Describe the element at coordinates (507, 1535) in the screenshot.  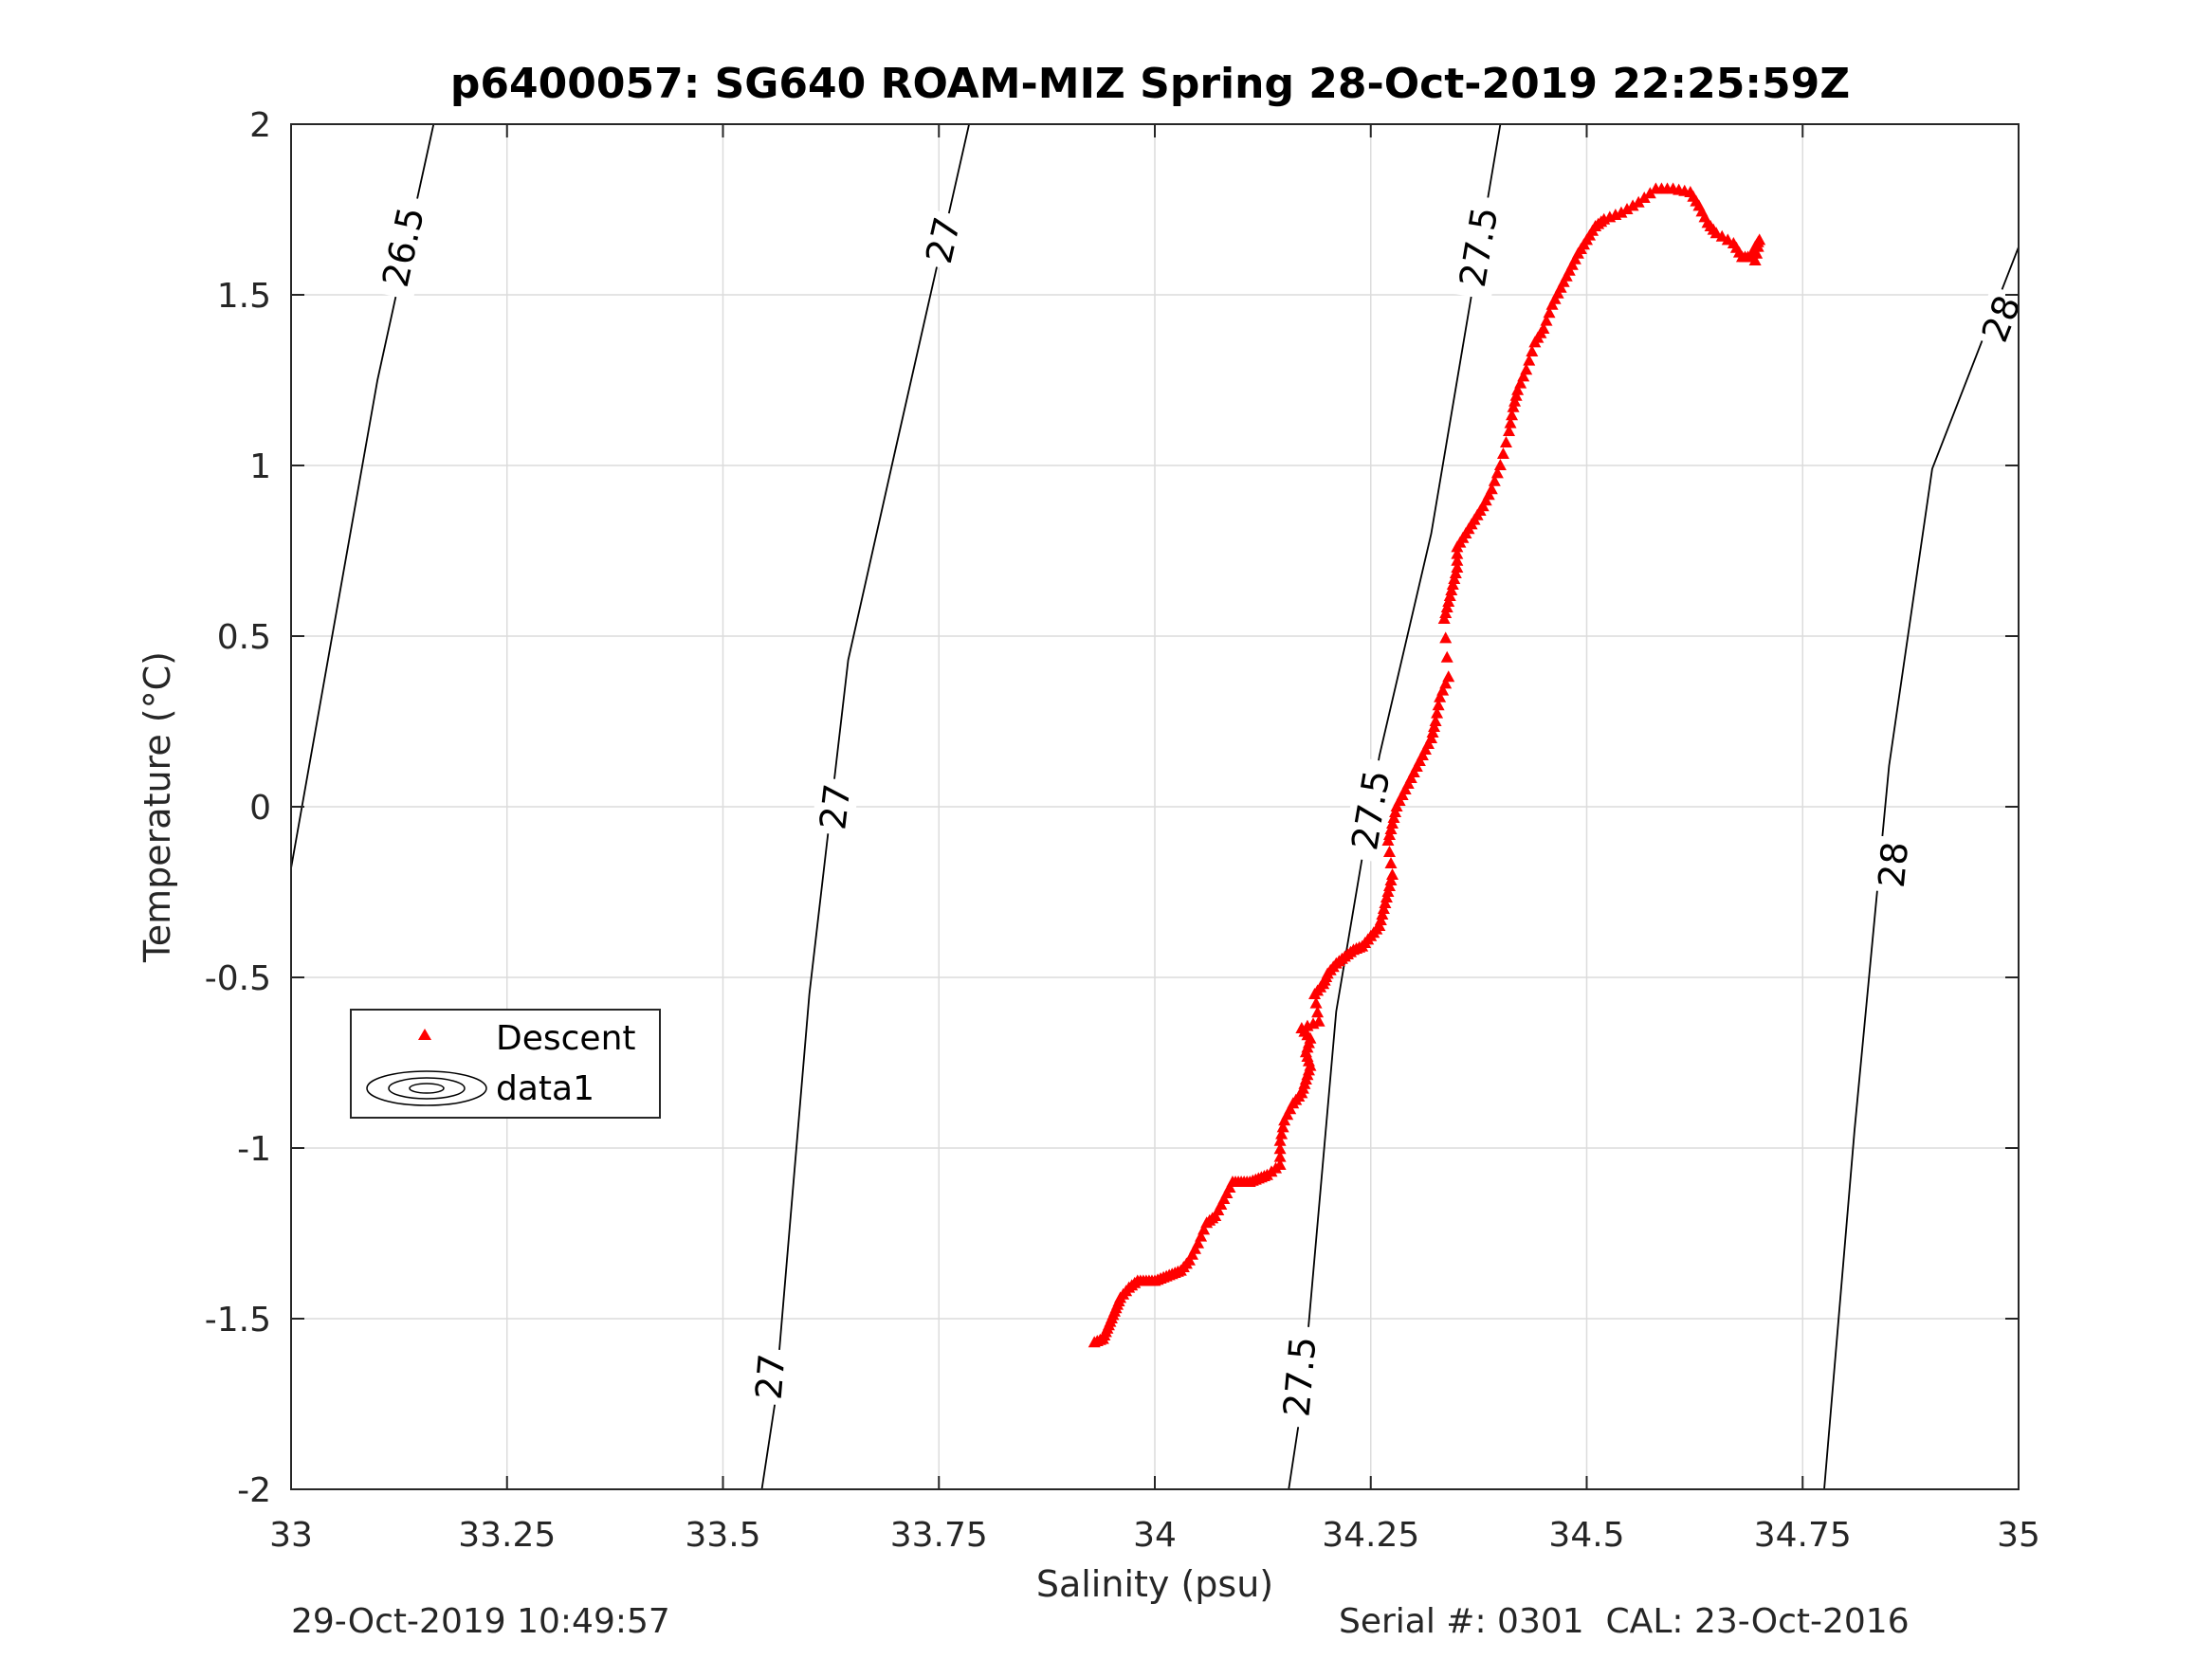
I see `x-tick-label: 33.25` at that location.